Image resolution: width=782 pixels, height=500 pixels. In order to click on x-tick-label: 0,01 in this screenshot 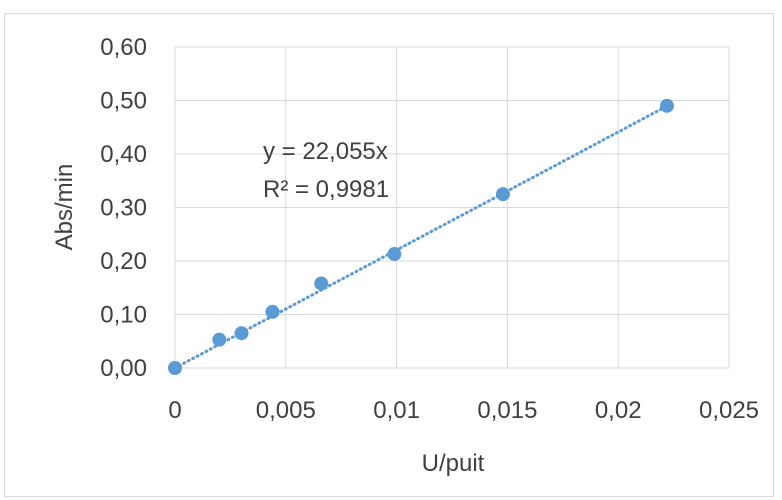, I will do `click(396, 410)`.